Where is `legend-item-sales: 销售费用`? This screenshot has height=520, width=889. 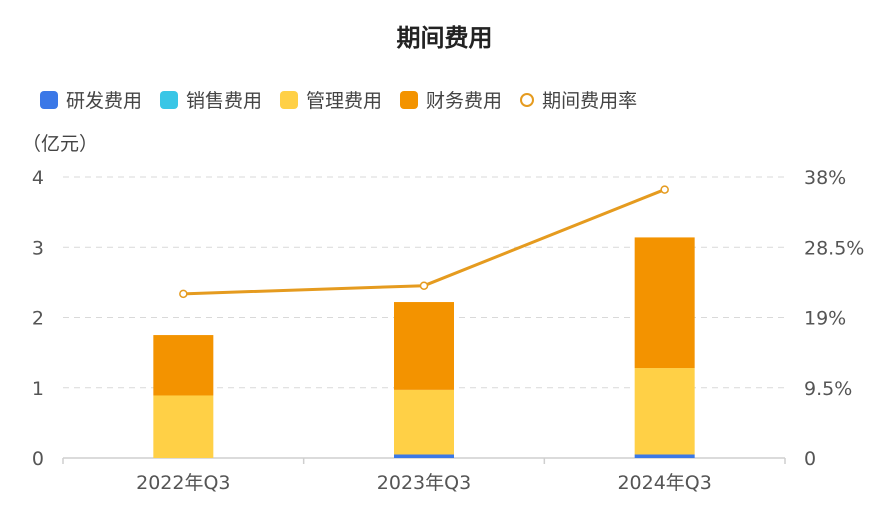 legend-item-sales: 销售费用 is located at coordinates (211, 99).